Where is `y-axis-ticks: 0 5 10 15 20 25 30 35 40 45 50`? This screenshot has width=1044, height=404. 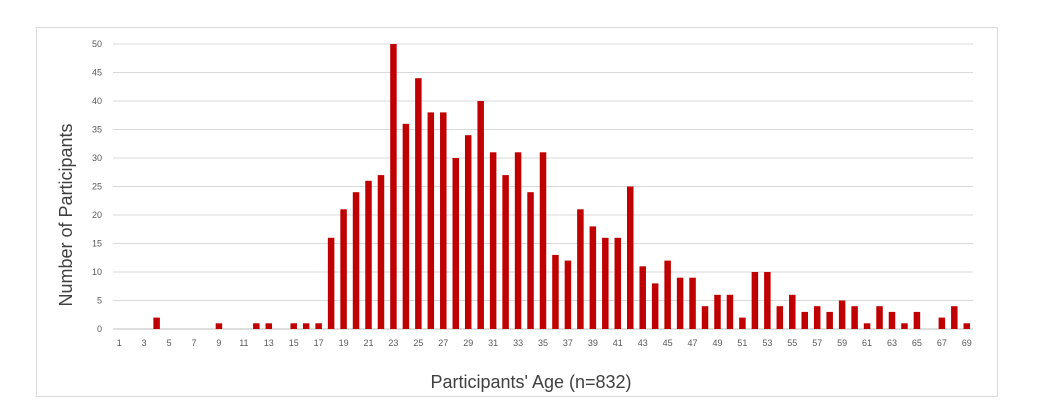
y-axis-ticks: 0 5 10 15 20 25 30 35 40 45 50 is located at coordinates (97, 186).